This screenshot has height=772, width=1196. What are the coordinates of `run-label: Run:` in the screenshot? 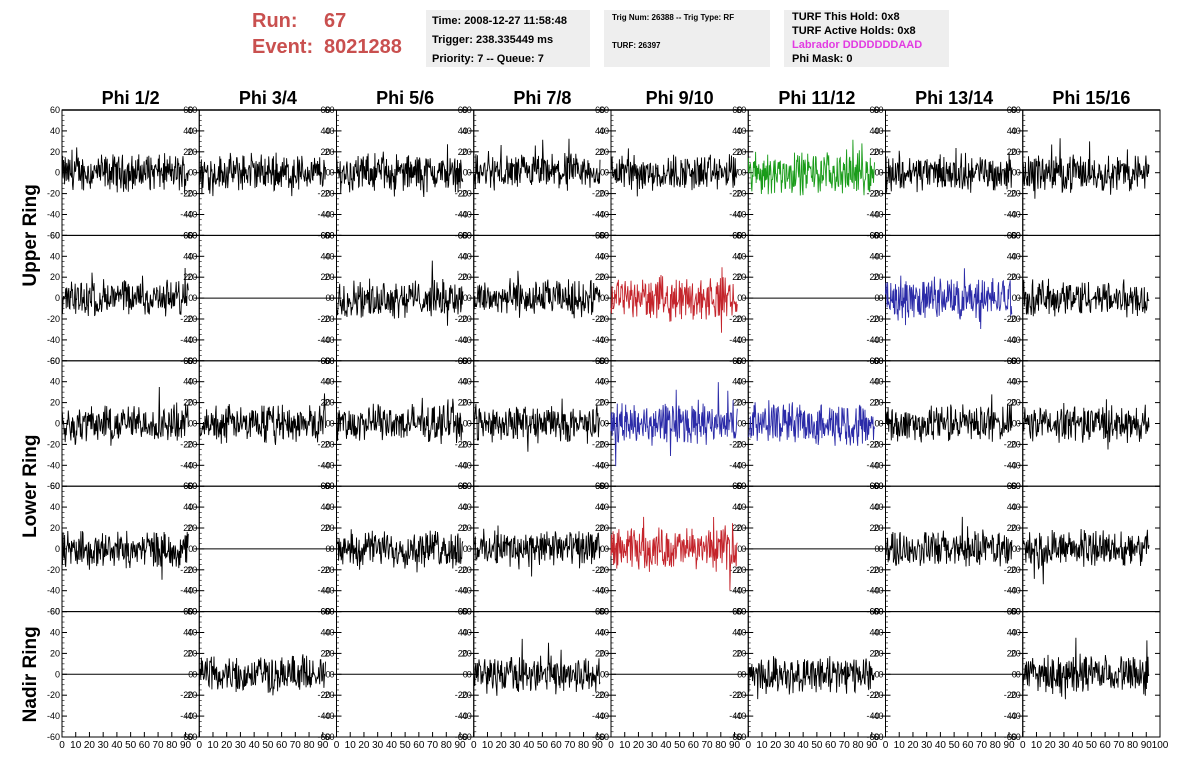 It's located at (275, 21).